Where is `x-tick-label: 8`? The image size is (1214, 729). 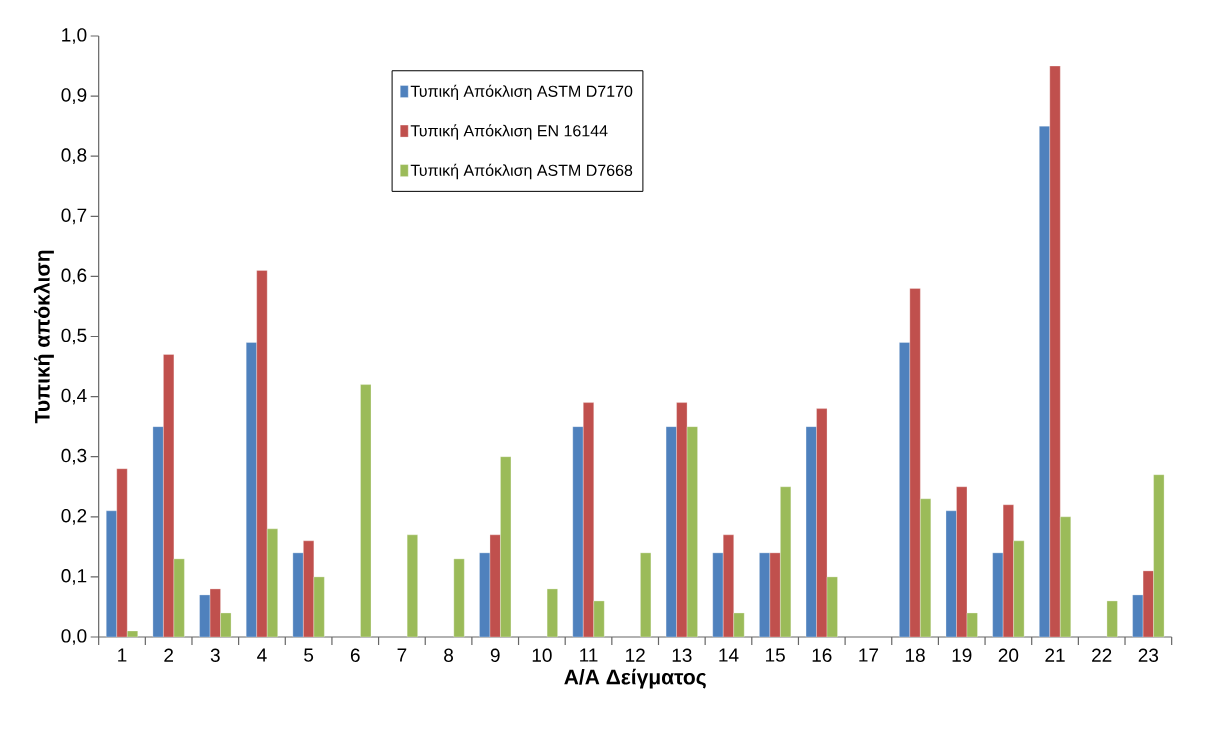 x-tick-label: 8 is located at coordinates (449, 655).